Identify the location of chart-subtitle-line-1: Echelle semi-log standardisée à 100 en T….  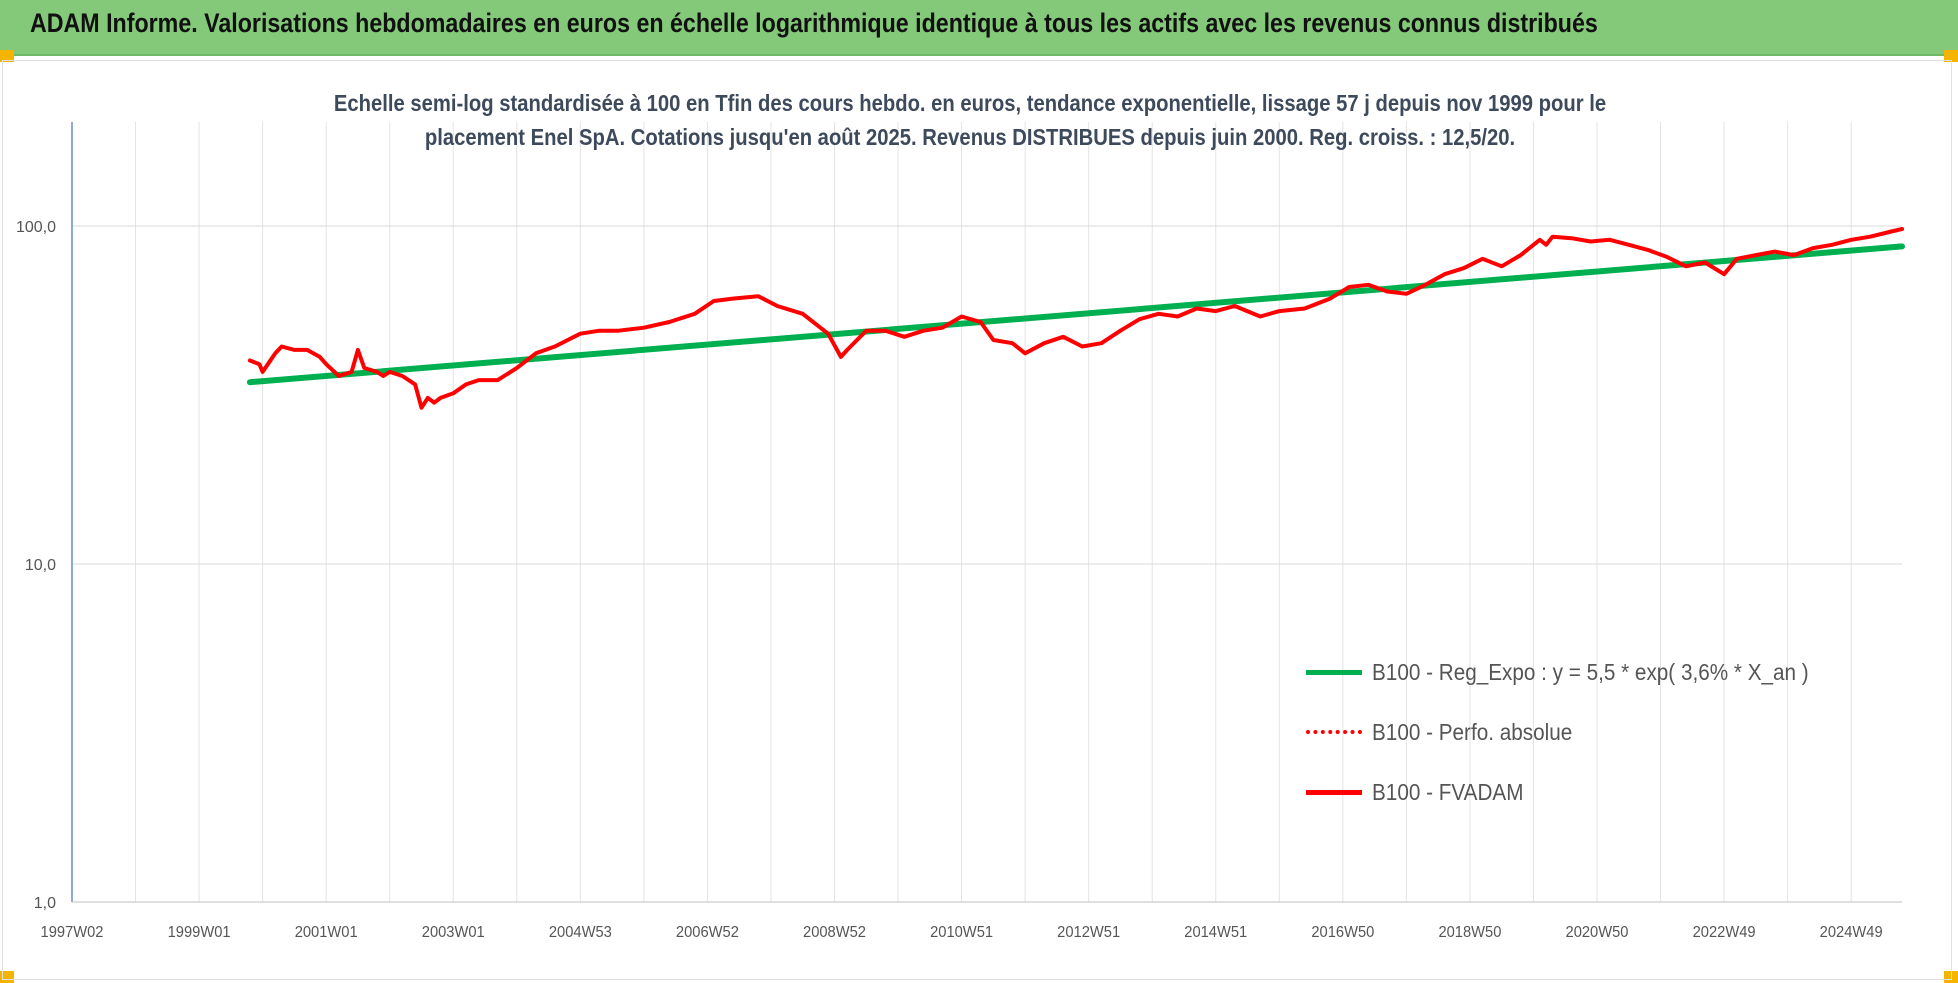
(970, 103).